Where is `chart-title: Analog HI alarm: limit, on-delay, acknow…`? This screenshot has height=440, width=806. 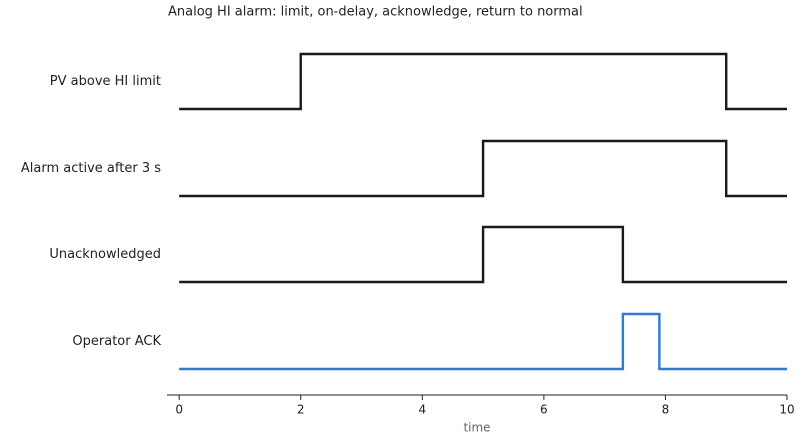 chart-title: Analog HI alarm: limit, on-delay, acknow… is located at coordinates (375, 12).